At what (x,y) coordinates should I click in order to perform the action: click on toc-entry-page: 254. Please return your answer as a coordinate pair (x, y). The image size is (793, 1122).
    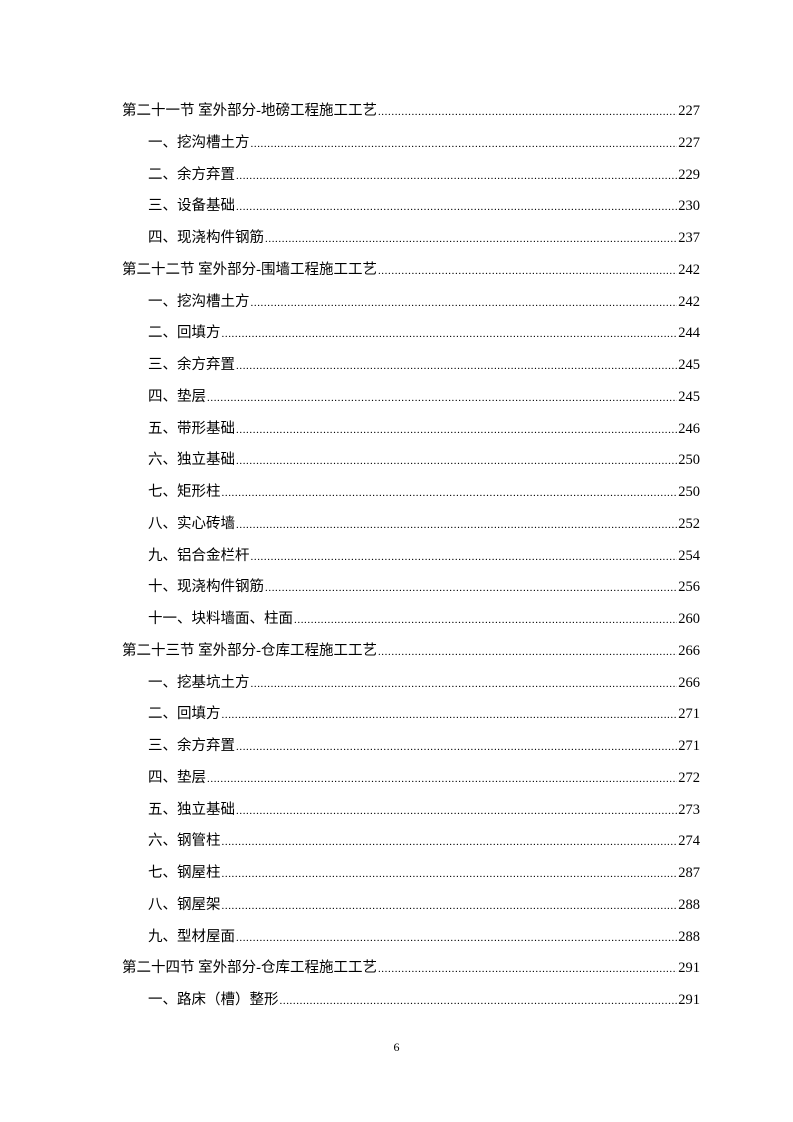
    Looking at the image, I should click on (689, 555).